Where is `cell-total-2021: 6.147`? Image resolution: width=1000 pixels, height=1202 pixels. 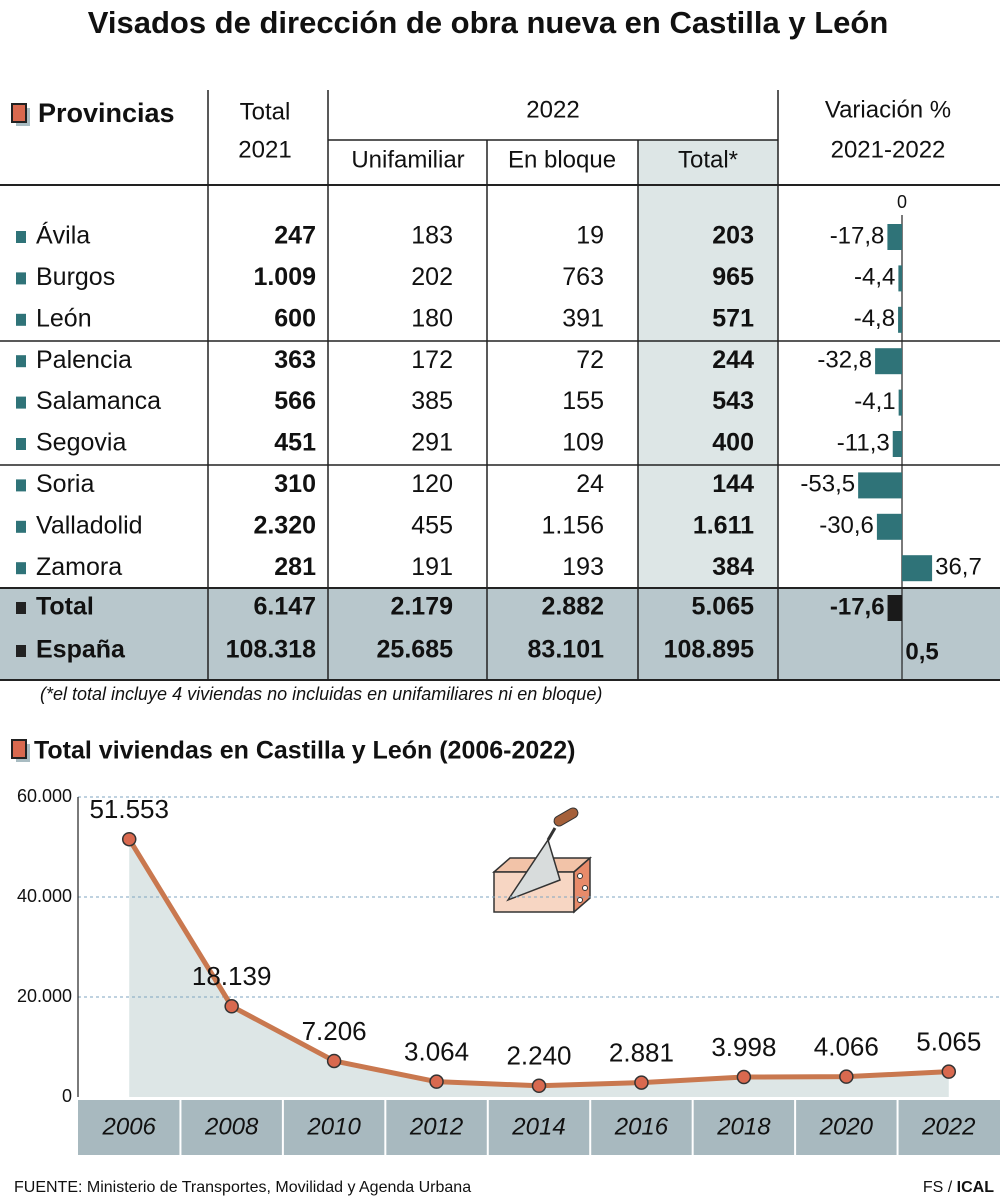 cell-total-2021: 6.147 is located at coordinates (284, 607).